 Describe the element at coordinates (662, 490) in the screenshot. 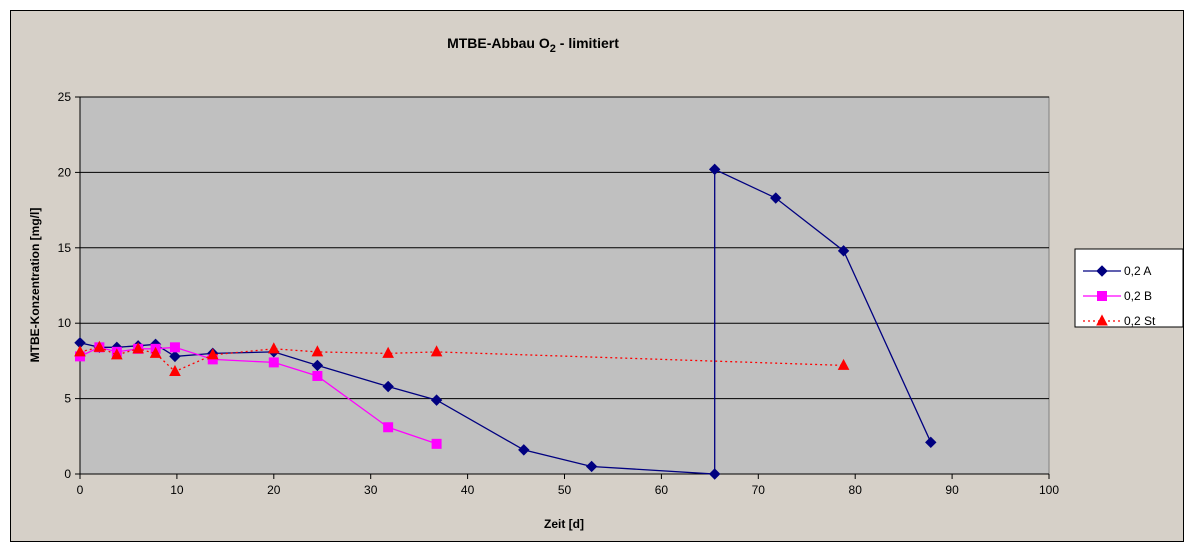

I see `x-tick-label: 60` at that location.